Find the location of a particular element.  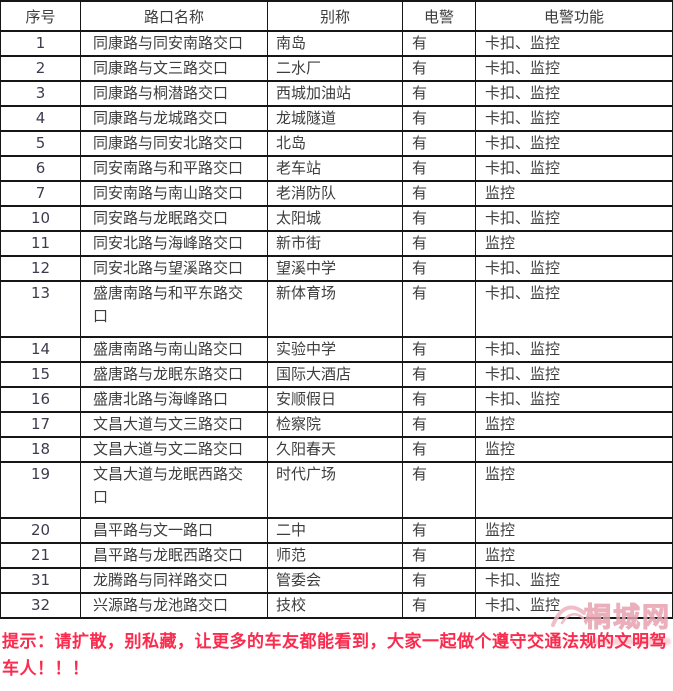

cell-alias: 管委会 is located at coordinates (335, 580).